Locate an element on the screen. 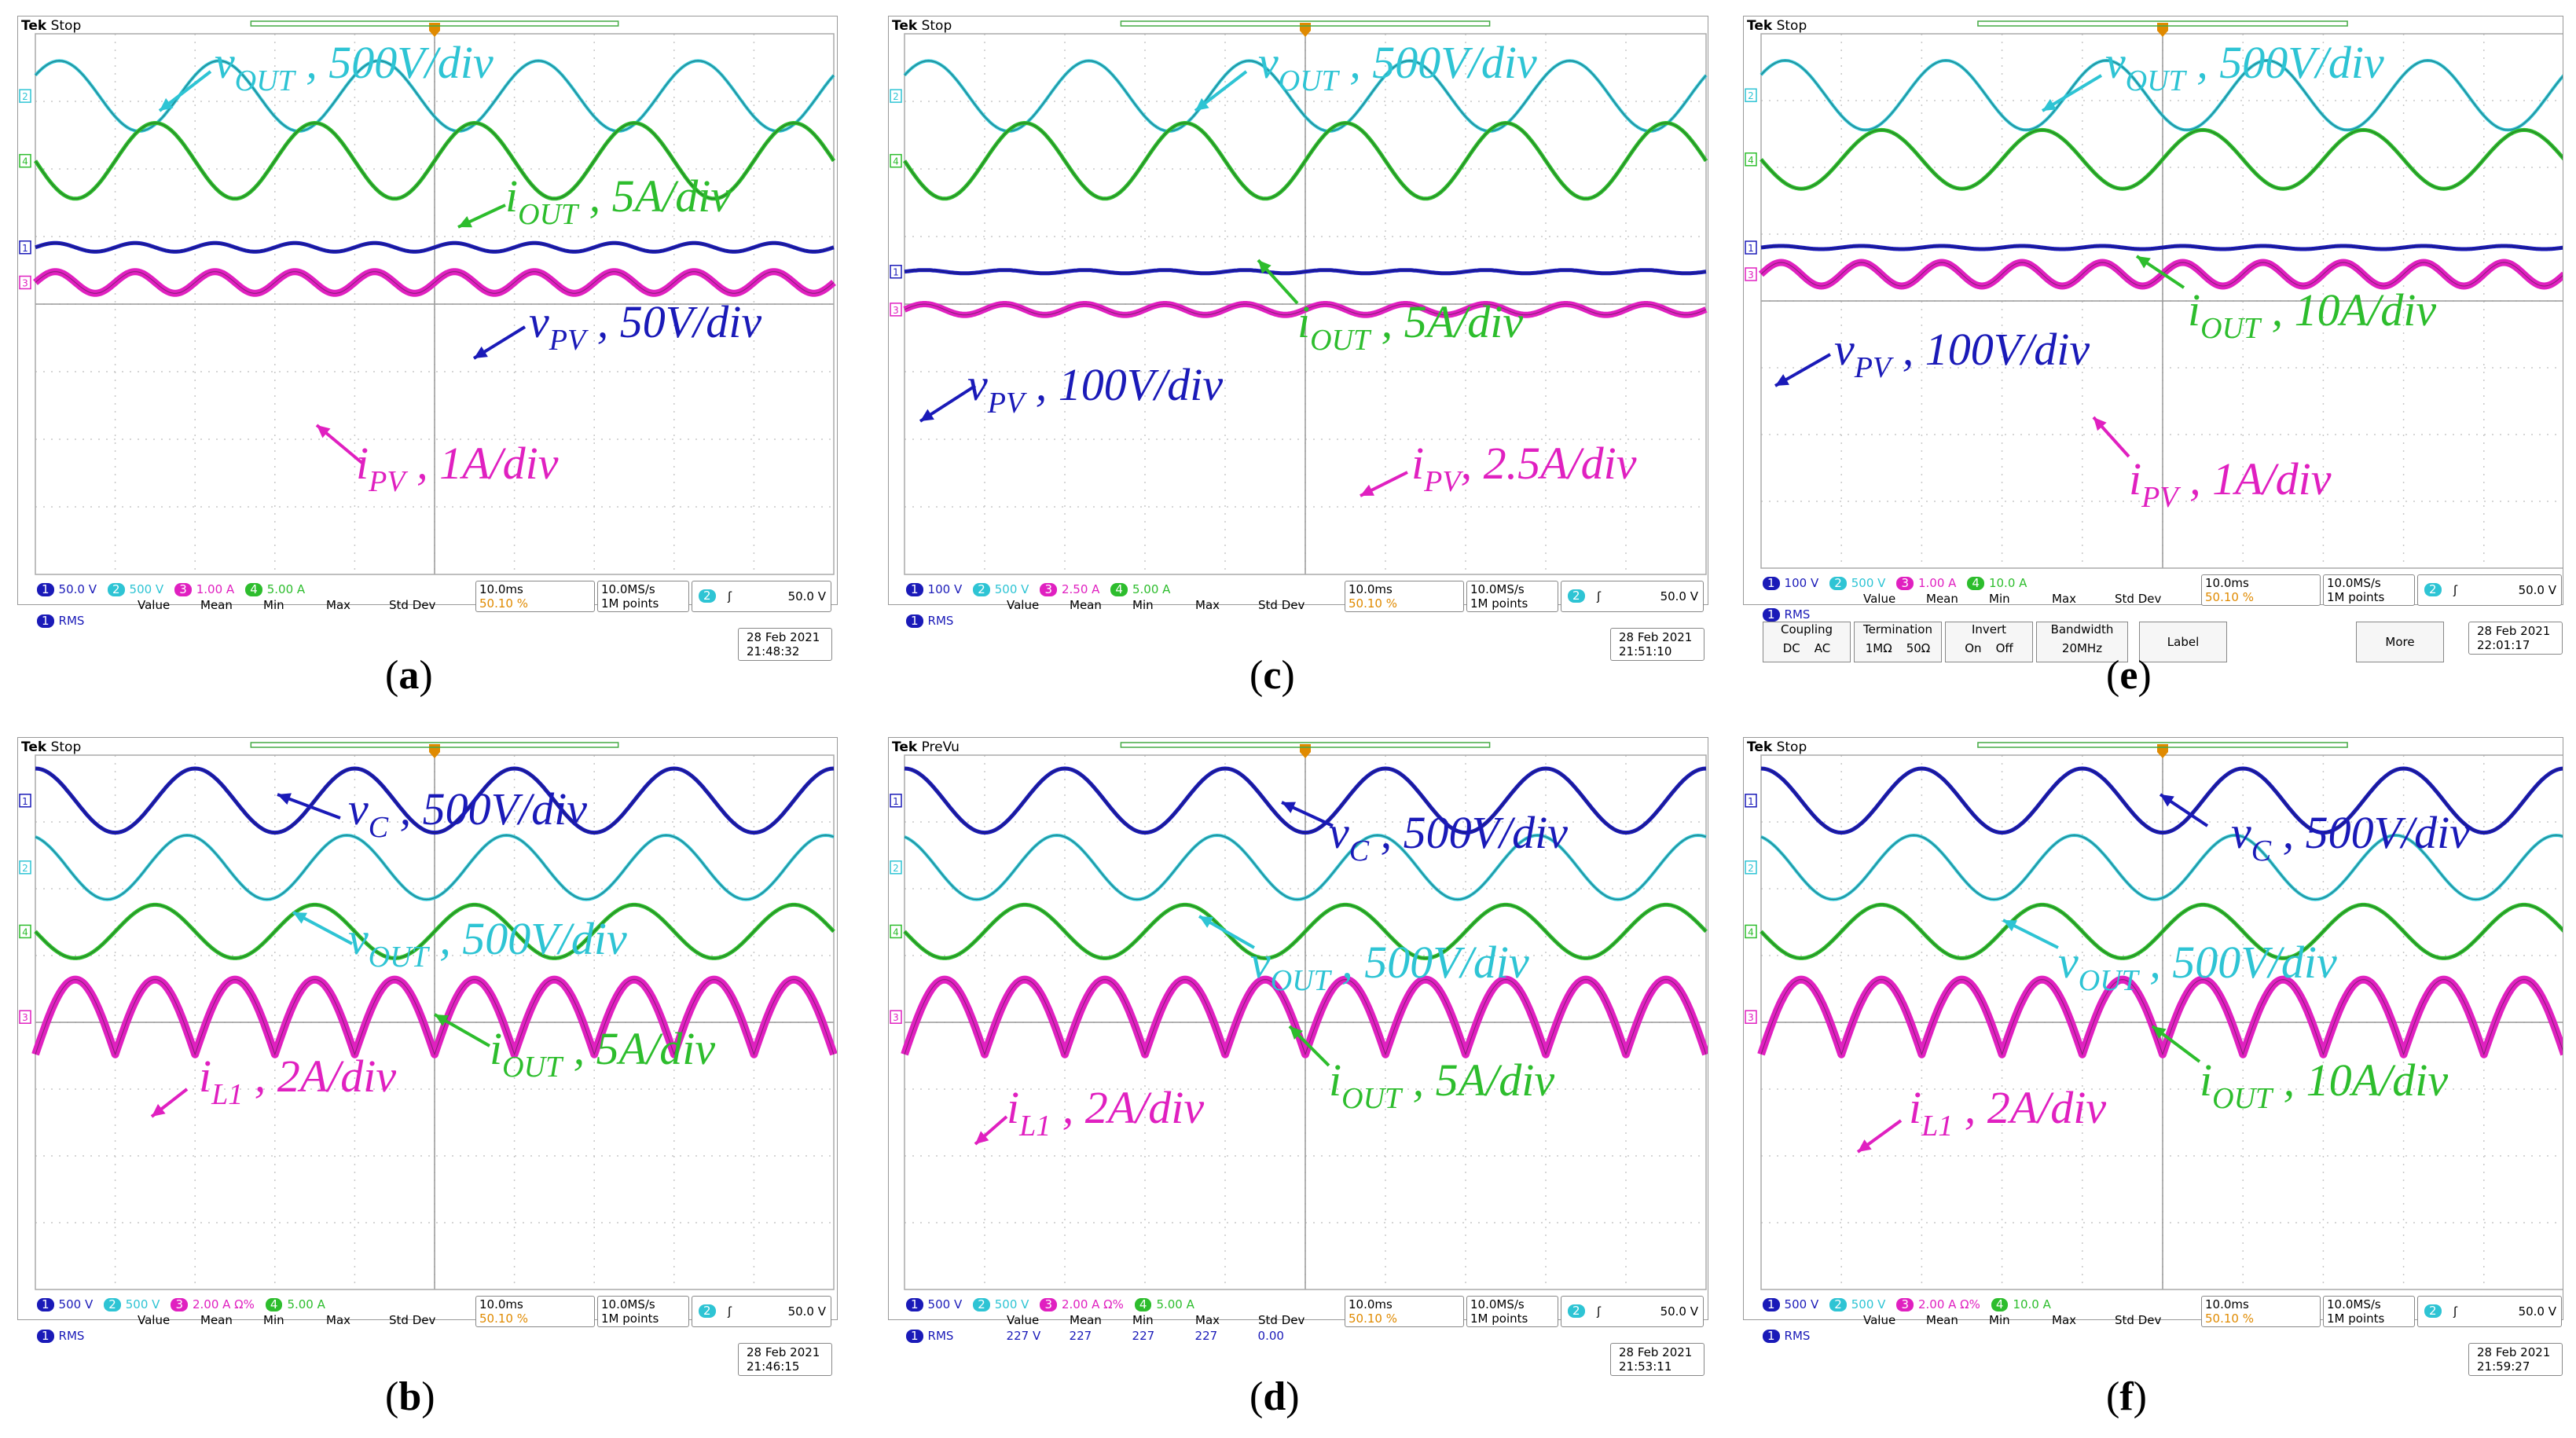 Image resolution: width=2576 pixels, height=1438 pixels. trigger-position: 50.10 % is located at coordinates (2229, 1318).